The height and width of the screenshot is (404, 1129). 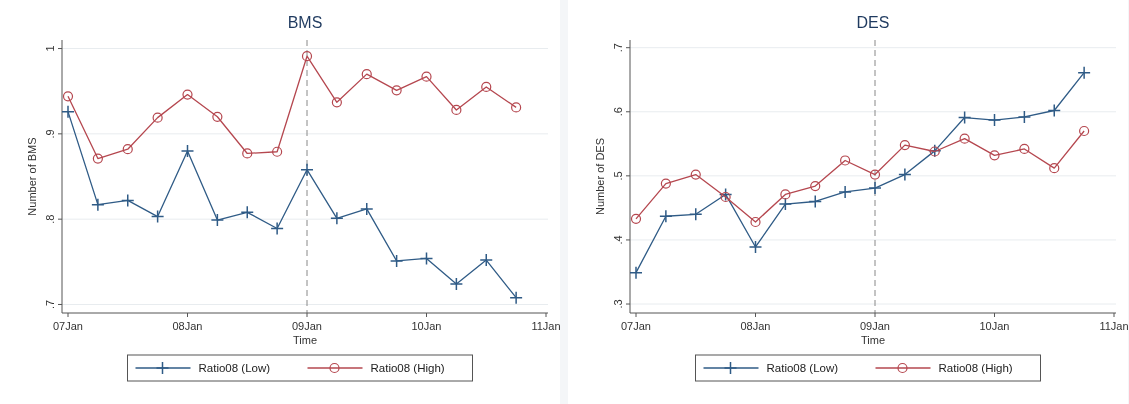 What do you see at coordinates (618, 112) in the screenshot?
I see `y-tick-label: .6` at bounding box center [618, 112].